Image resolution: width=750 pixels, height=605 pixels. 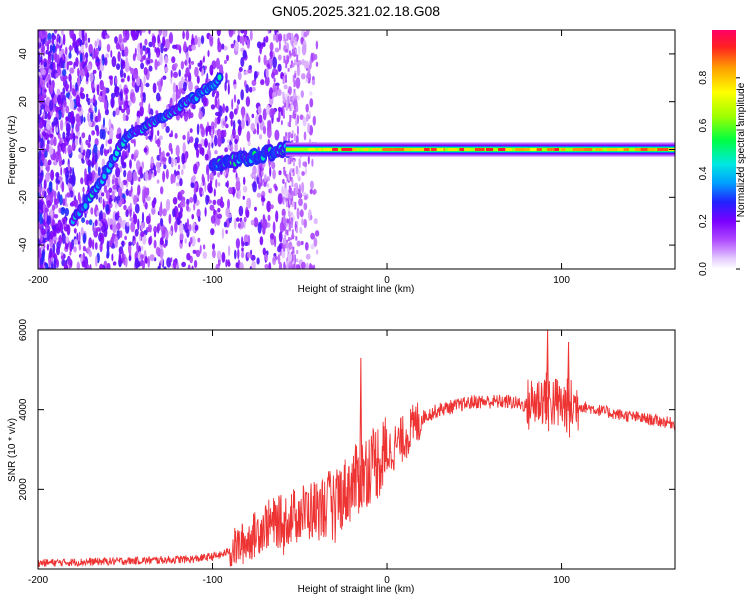 What do you see at coordinates (23, 489) in the screenshot?
I see `snr-y-tick-label: 2000` at bounding box center [23, 489].